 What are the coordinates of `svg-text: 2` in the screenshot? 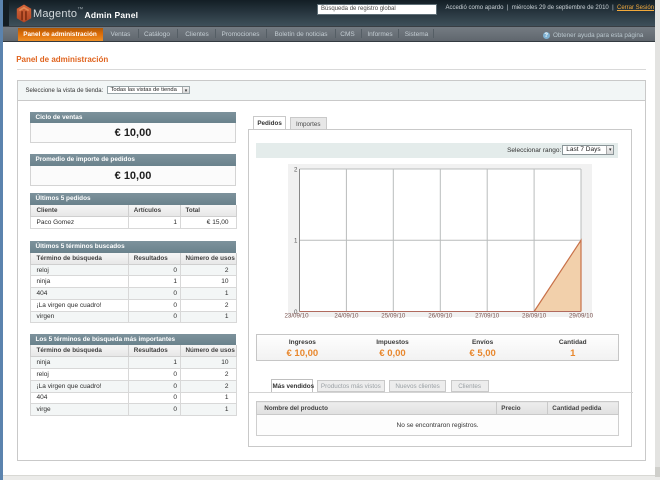 It's located at (296, 169).